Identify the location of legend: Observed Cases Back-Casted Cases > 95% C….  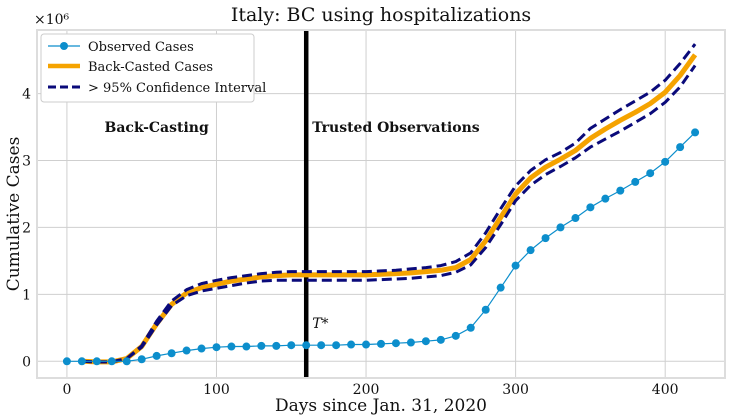
(153, 68).